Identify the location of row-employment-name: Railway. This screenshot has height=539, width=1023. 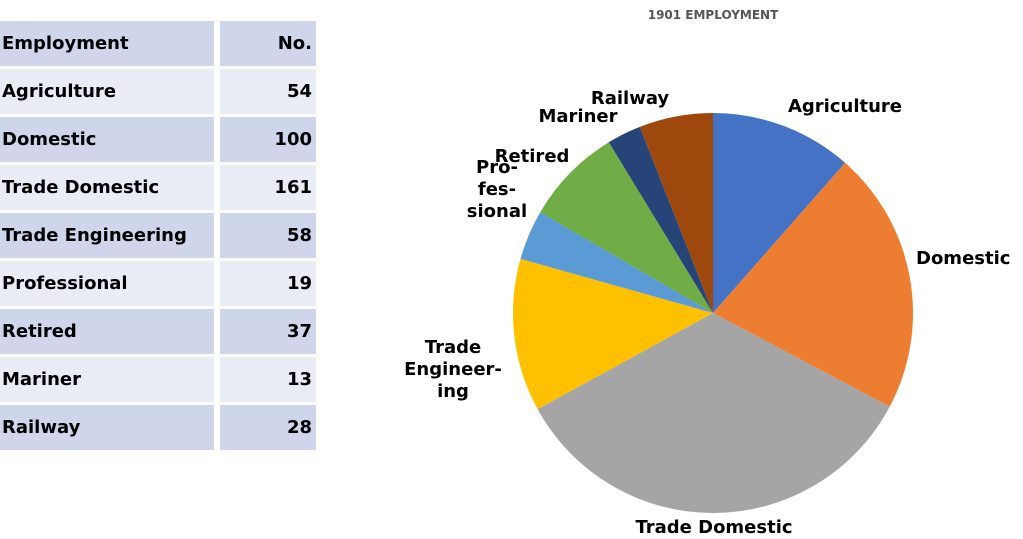
(110, 428).